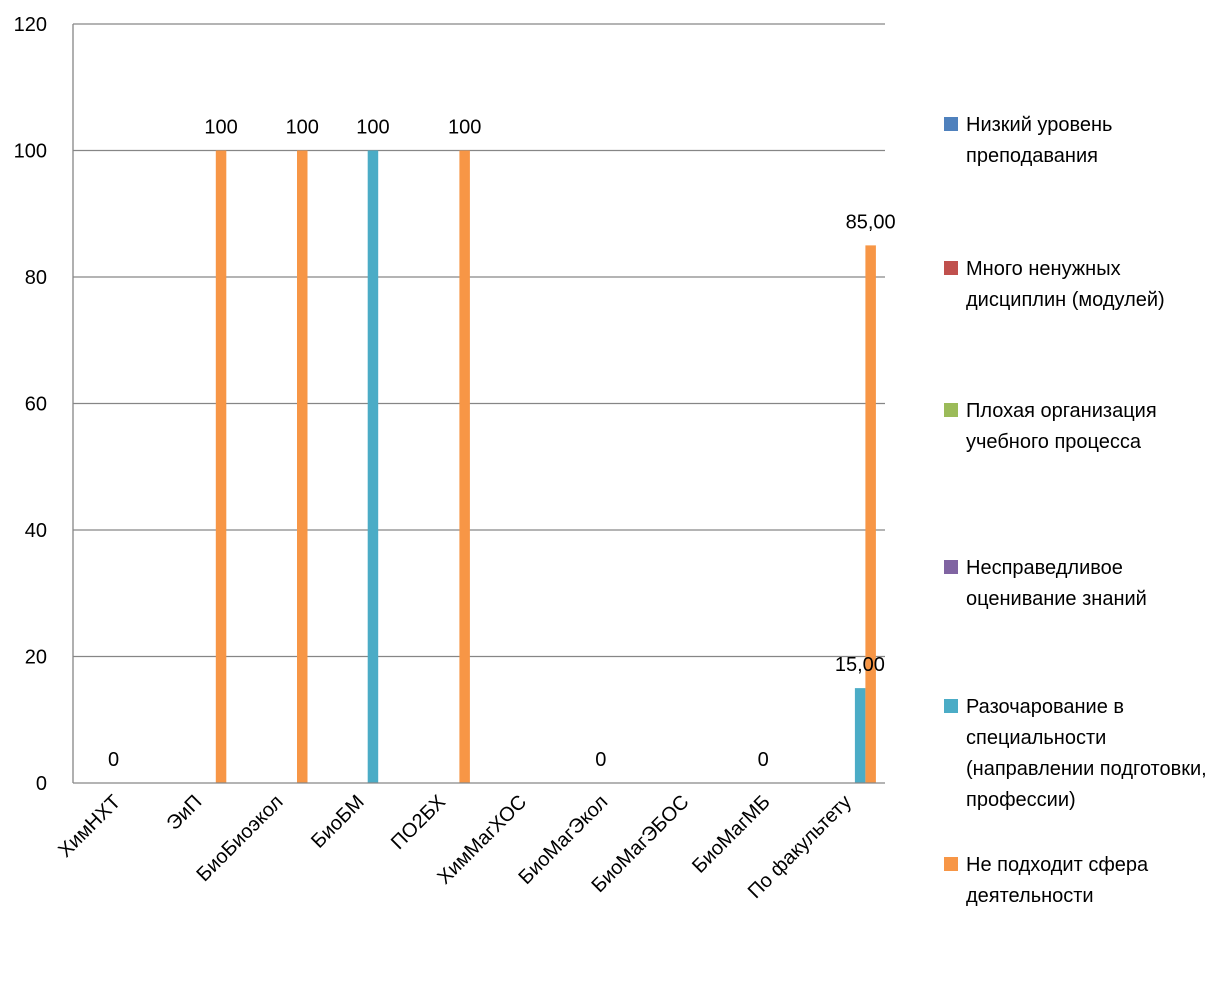 The height and width of the screenshot is (989, 1218). What do you see at coordinates (871, 222) in the screenshot?
I see `data-label: 85,00` at bounding box center [871, 222].